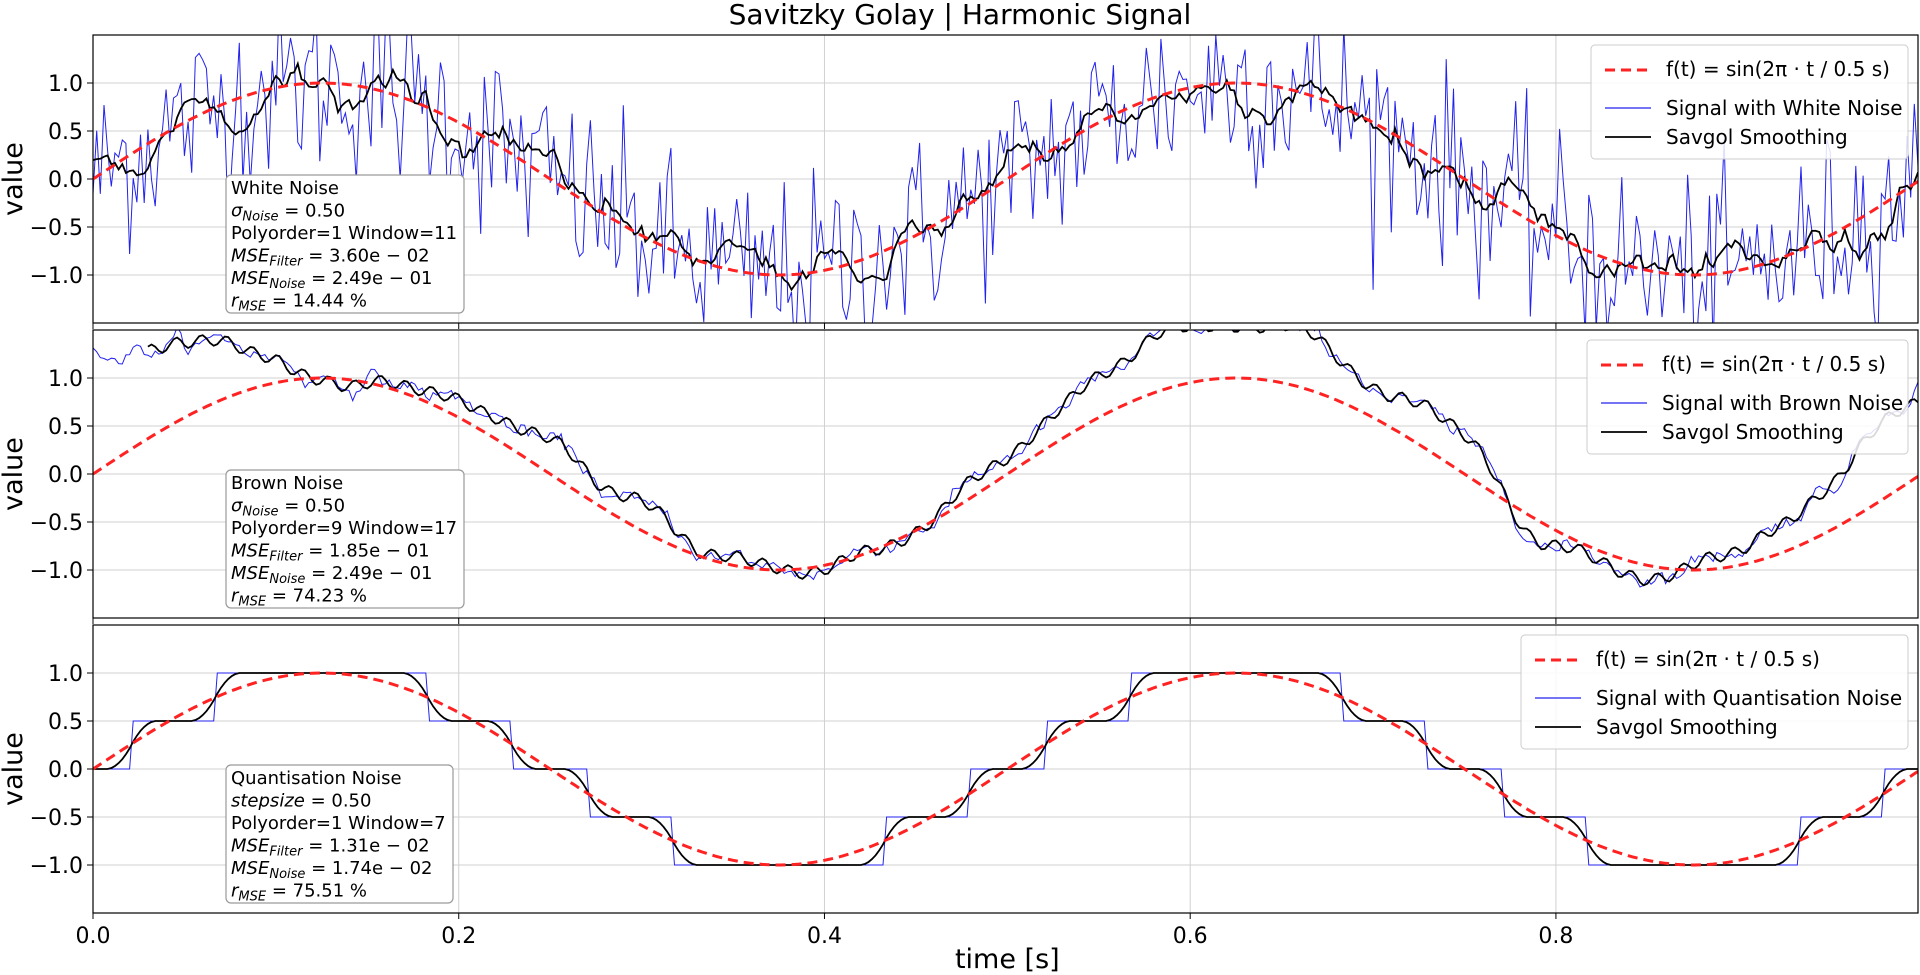 This screenshot has height=975, width=1920. I want to click on info-r-mse: rMSE = 14.44 %, so click(299, 303).